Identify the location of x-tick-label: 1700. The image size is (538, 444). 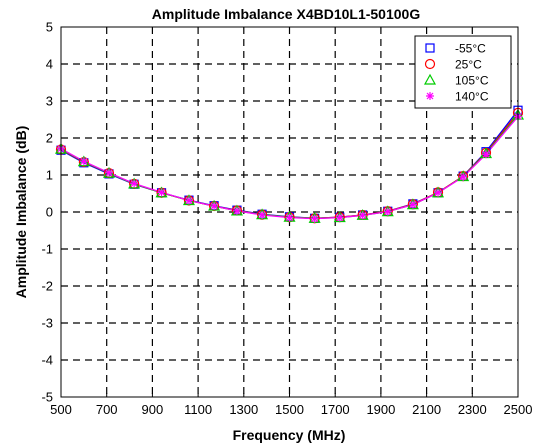
(335, 409).